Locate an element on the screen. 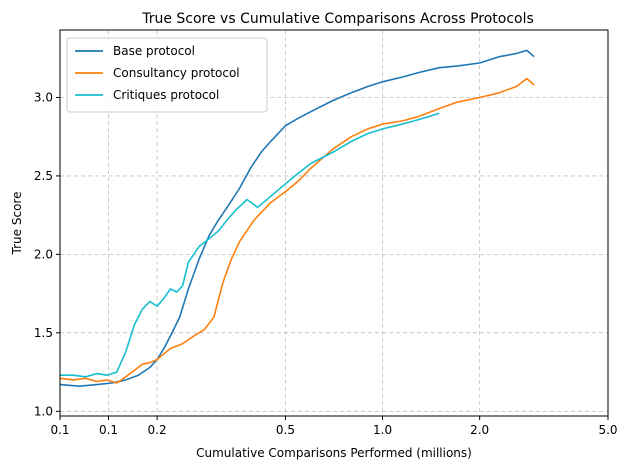  x-tick-label: 1.0 is located at coordinates (382, 430).